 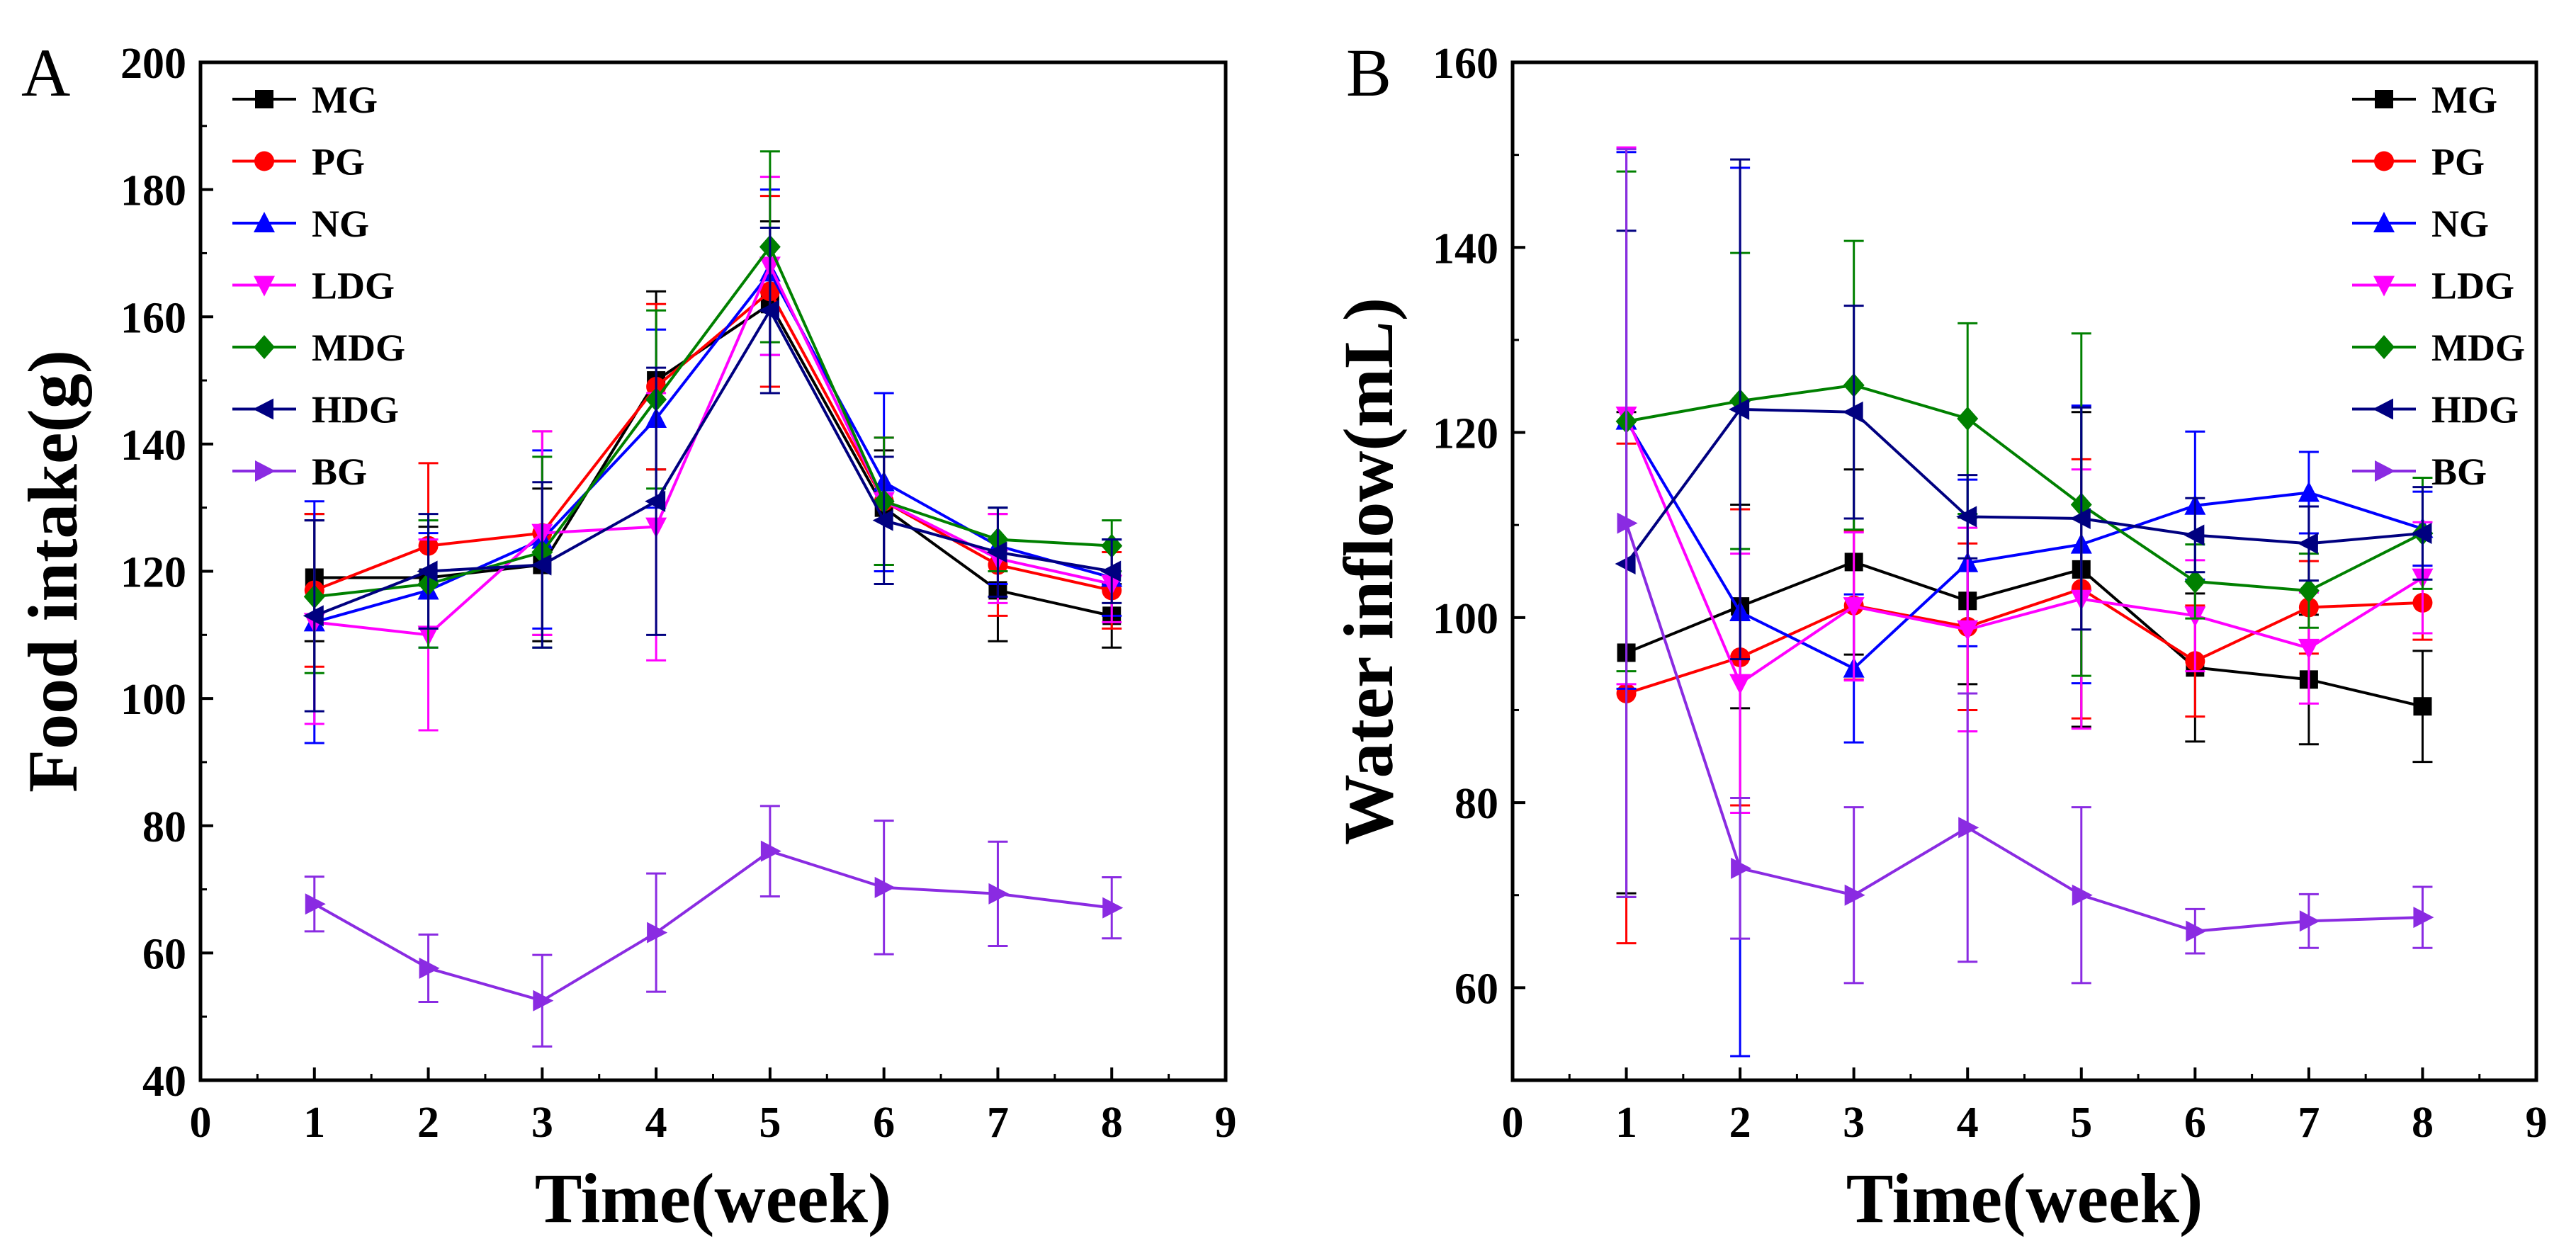 I want to click on x-tick-label: 1, so click(x=314, y=1123).